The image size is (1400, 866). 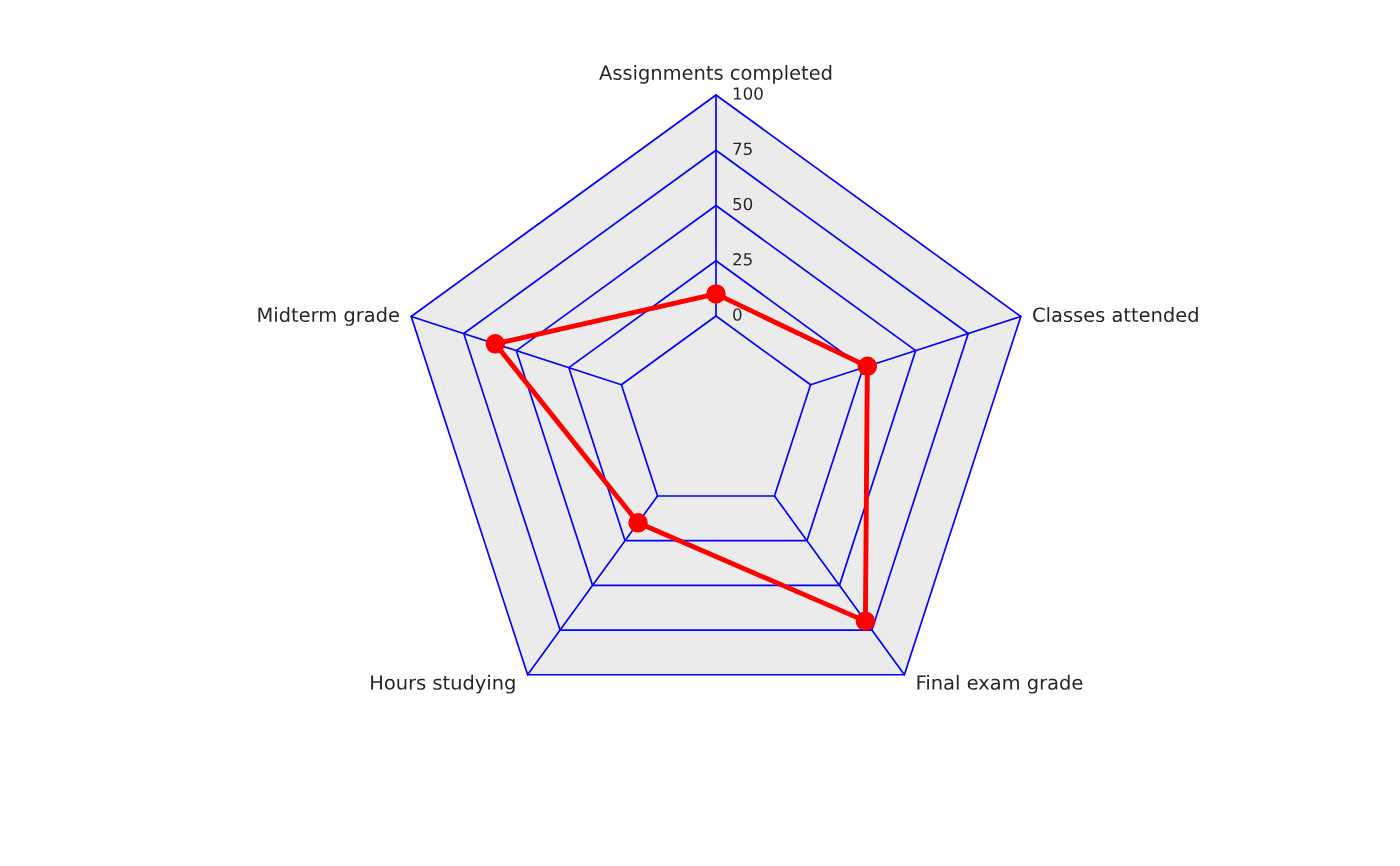 What do you see at coordinates (748, 93) in the screenshot?
I see `y-tick-label: 100` at bounding box center [748, 93].